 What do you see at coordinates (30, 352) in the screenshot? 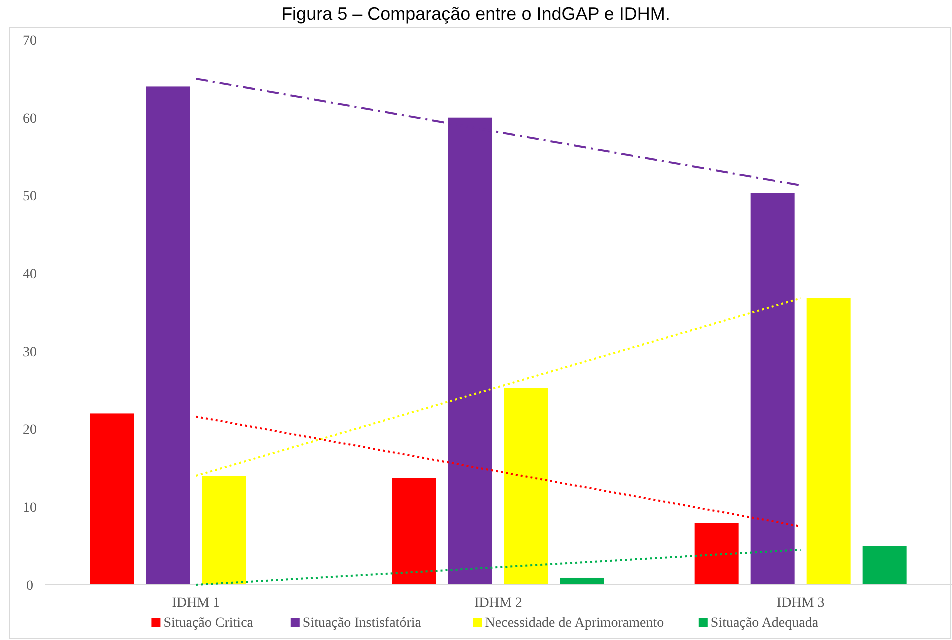
I see `y-tick-label: 30` at bounding box center [30, 352].